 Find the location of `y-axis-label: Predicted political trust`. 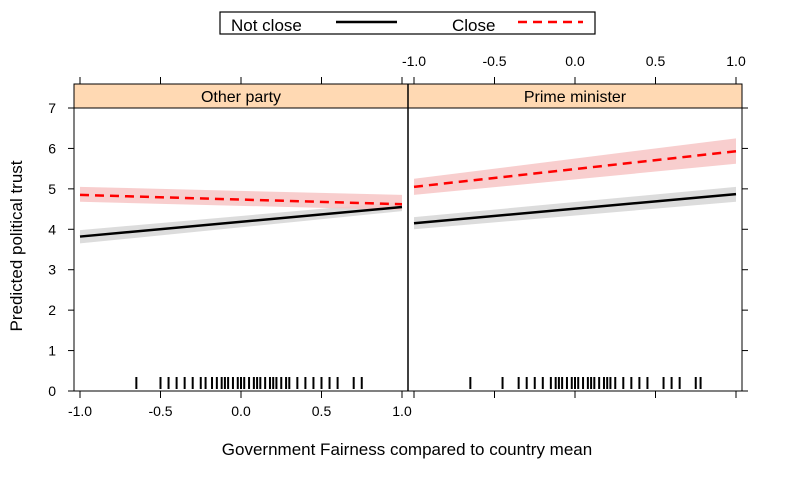

y-axis-label: Predicted political trust is located at coordinates (16, 245).